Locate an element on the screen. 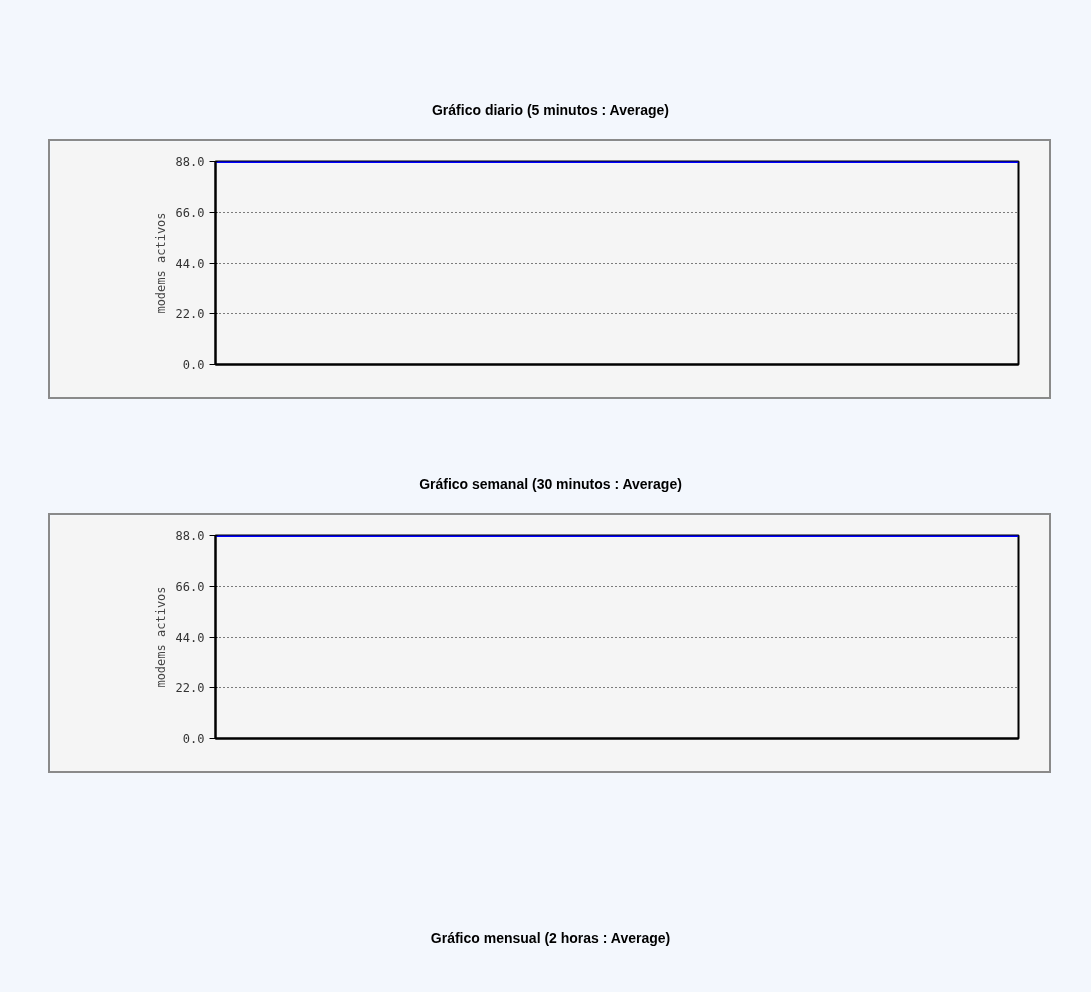 This screenshot has width=1091, height=992. chart-title: Gráfico diario (5 minutos : Average) is located at coordinates (550, 110).